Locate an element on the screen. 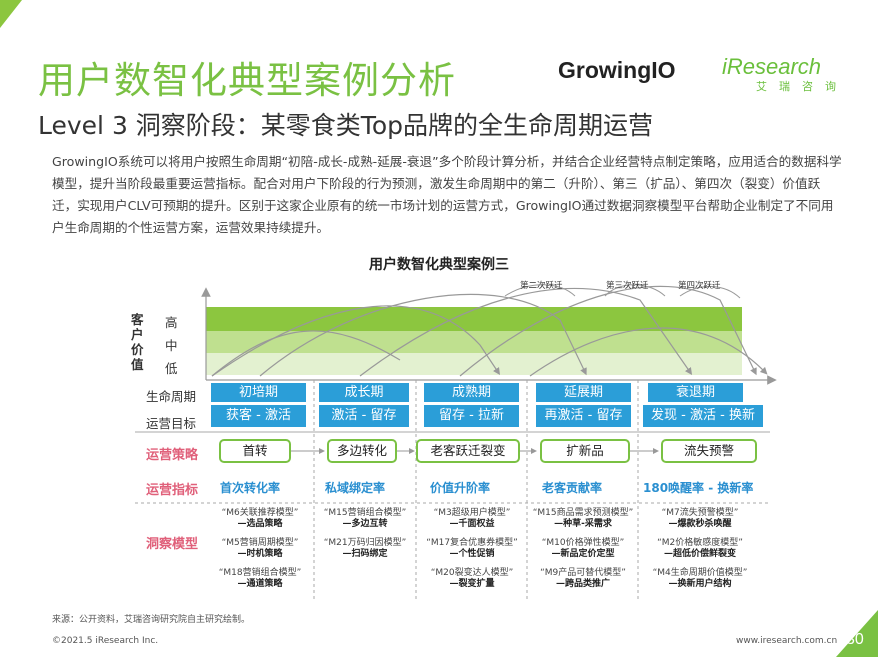  model-item: “M4生命周期价值模型” —换新用户结构 is located at coordinates (700, 578).